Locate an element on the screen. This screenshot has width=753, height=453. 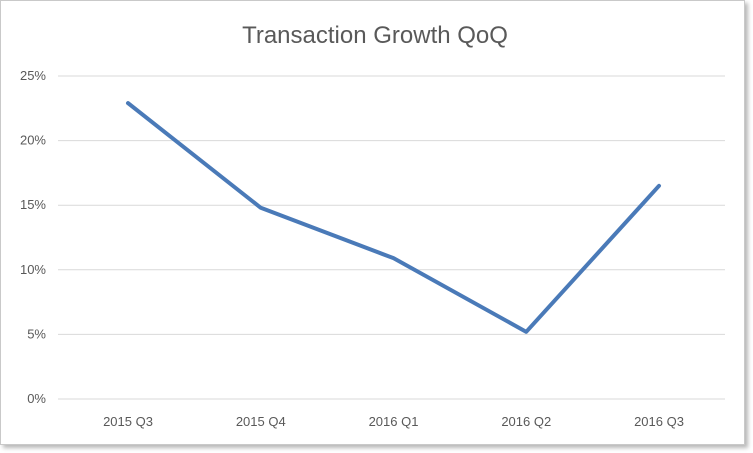
y-tick-label: 20% is located at coordinates (33, 140).